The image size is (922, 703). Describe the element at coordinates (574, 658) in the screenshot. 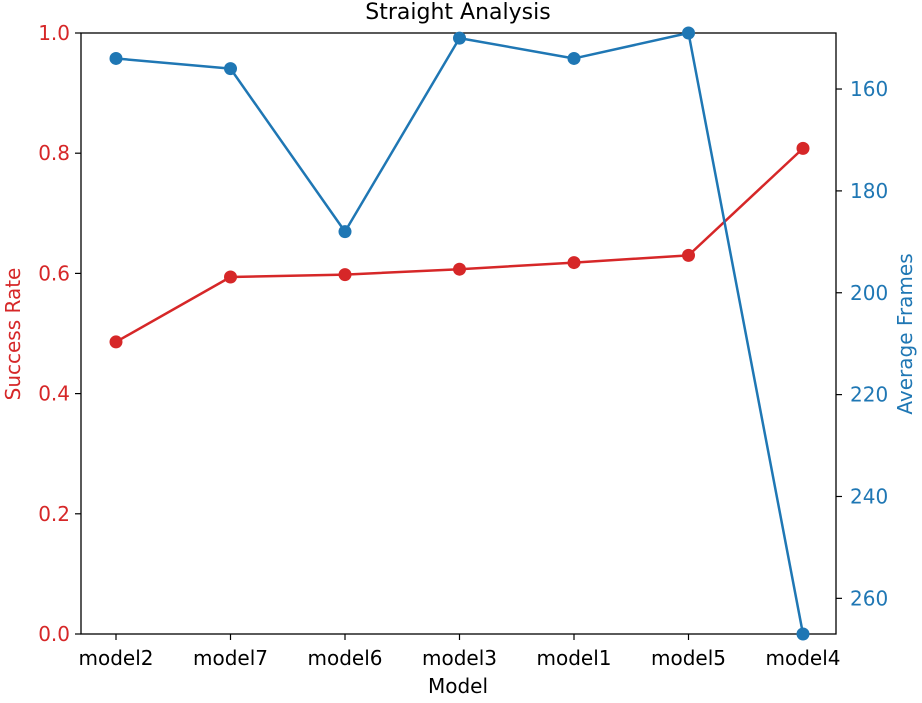

I see `x-tick-label: model1` at that location.